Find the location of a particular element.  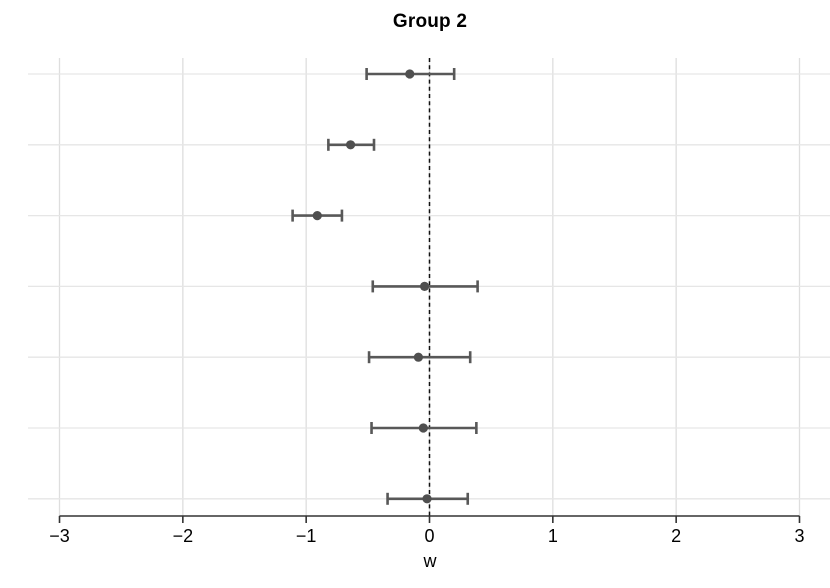

chart-title: Group 2 is located at coordinates (430, 21).